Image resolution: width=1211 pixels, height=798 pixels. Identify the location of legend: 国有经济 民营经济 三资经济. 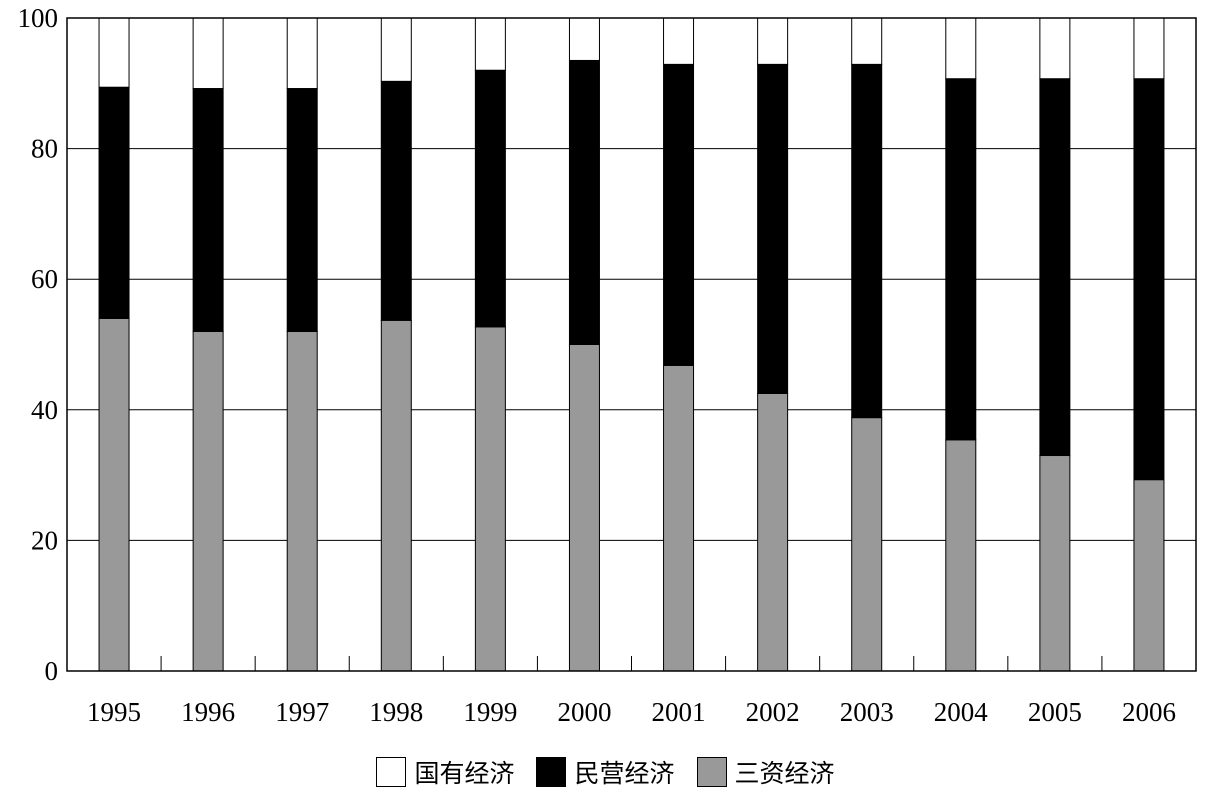
(605, 772).